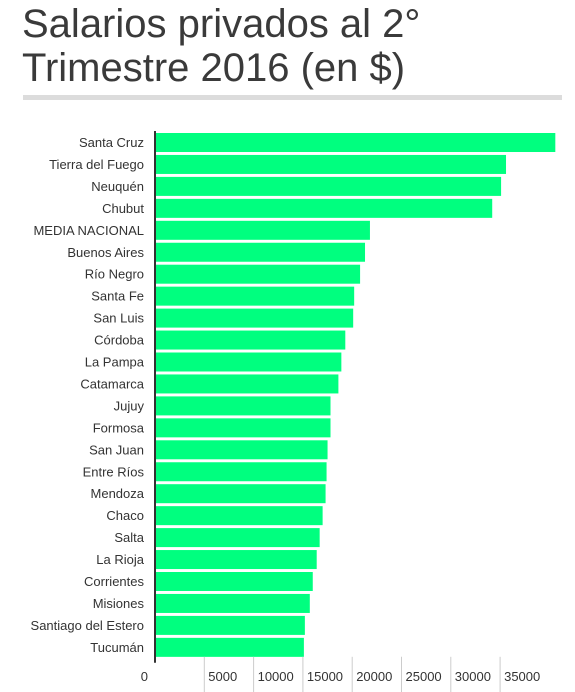  I want to click on category-label: La Rioja, so click(120, 559).